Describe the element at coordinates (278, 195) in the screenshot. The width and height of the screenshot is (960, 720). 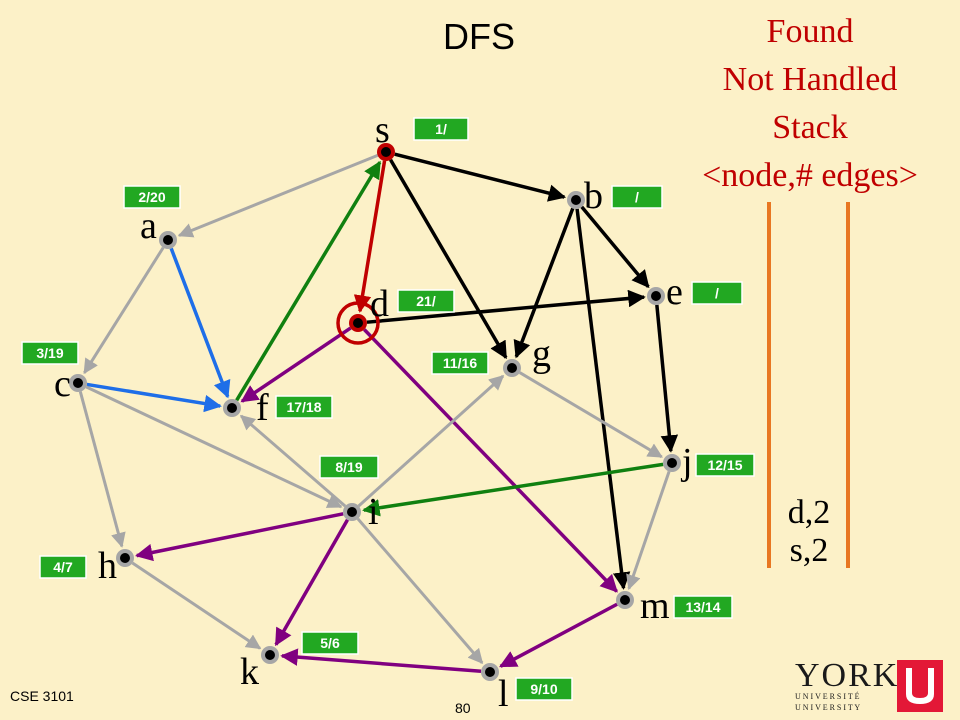
I see `edge-s-a` at that location.